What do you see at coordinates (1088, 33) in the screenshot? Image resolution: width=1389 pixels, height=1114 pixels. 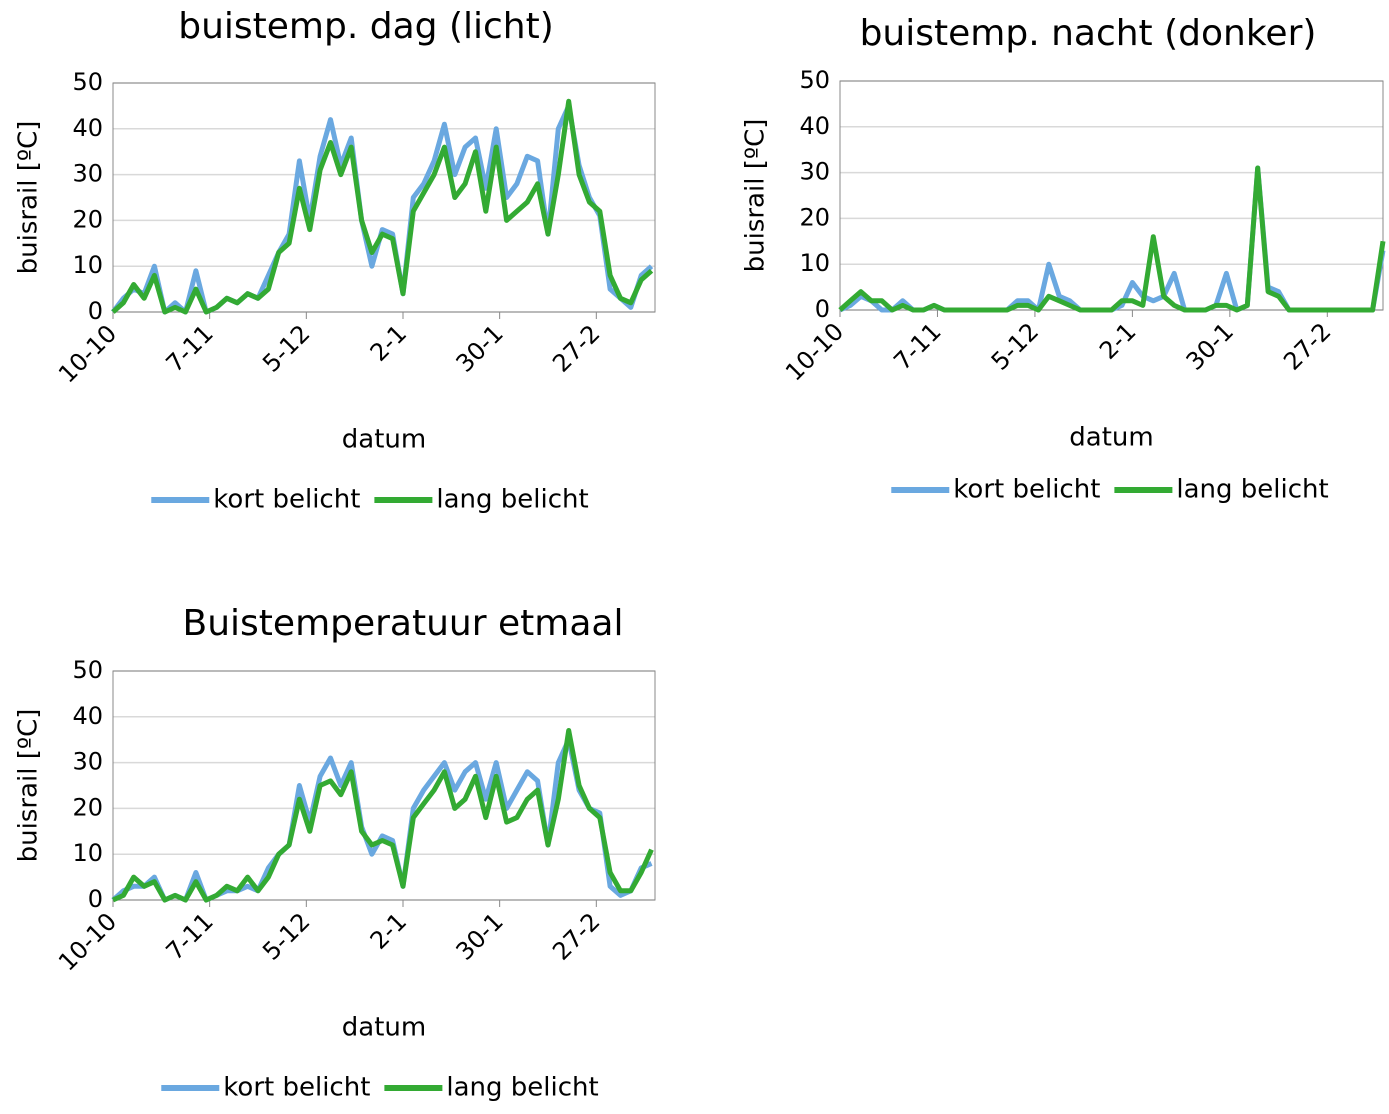 I see `chart-title: buistemp. nacht (donker)` at bounding box center [1088, 33].